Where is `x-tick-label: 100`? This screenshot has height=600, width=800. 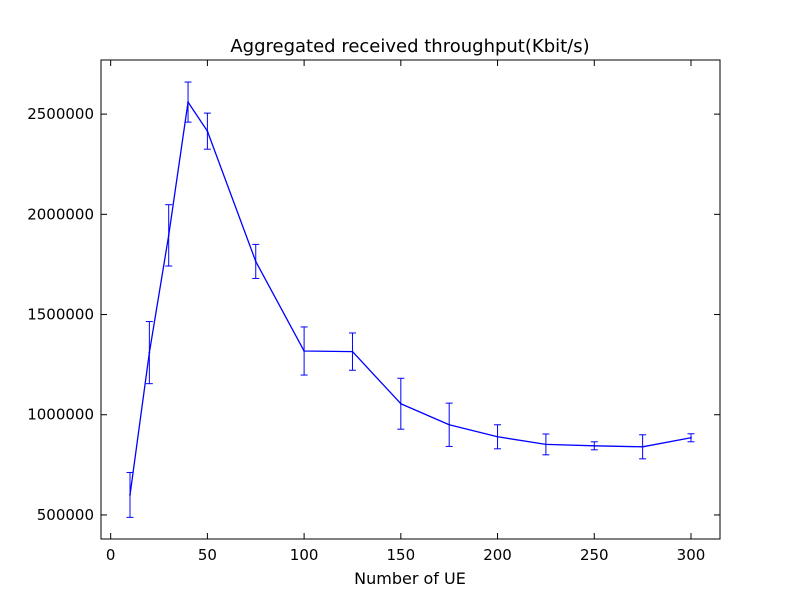
x-tick-label: 100 is located at coordinates (304, 555).